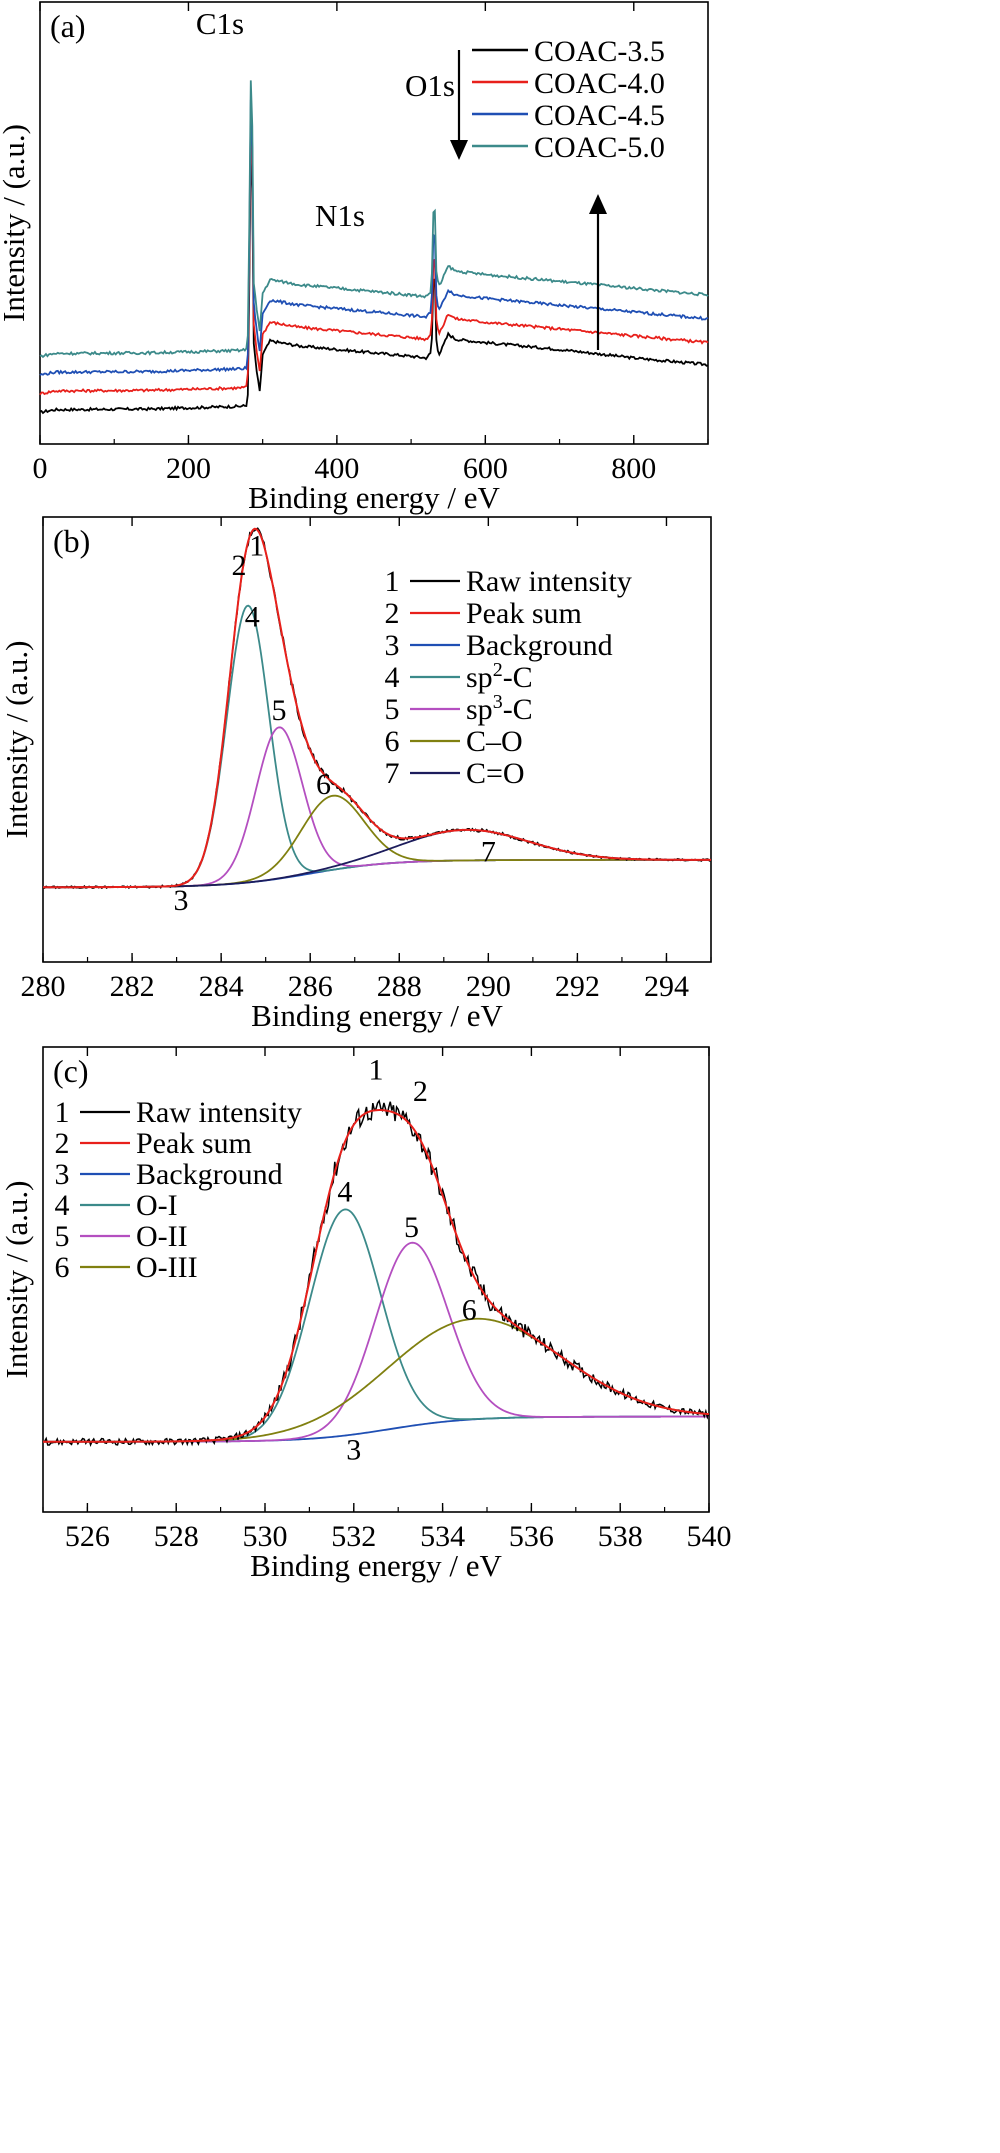 Image resolution: width=1000 pixels, height=2153 pixels. I want to click on x-tick-label: 534, so click(442, 1536).